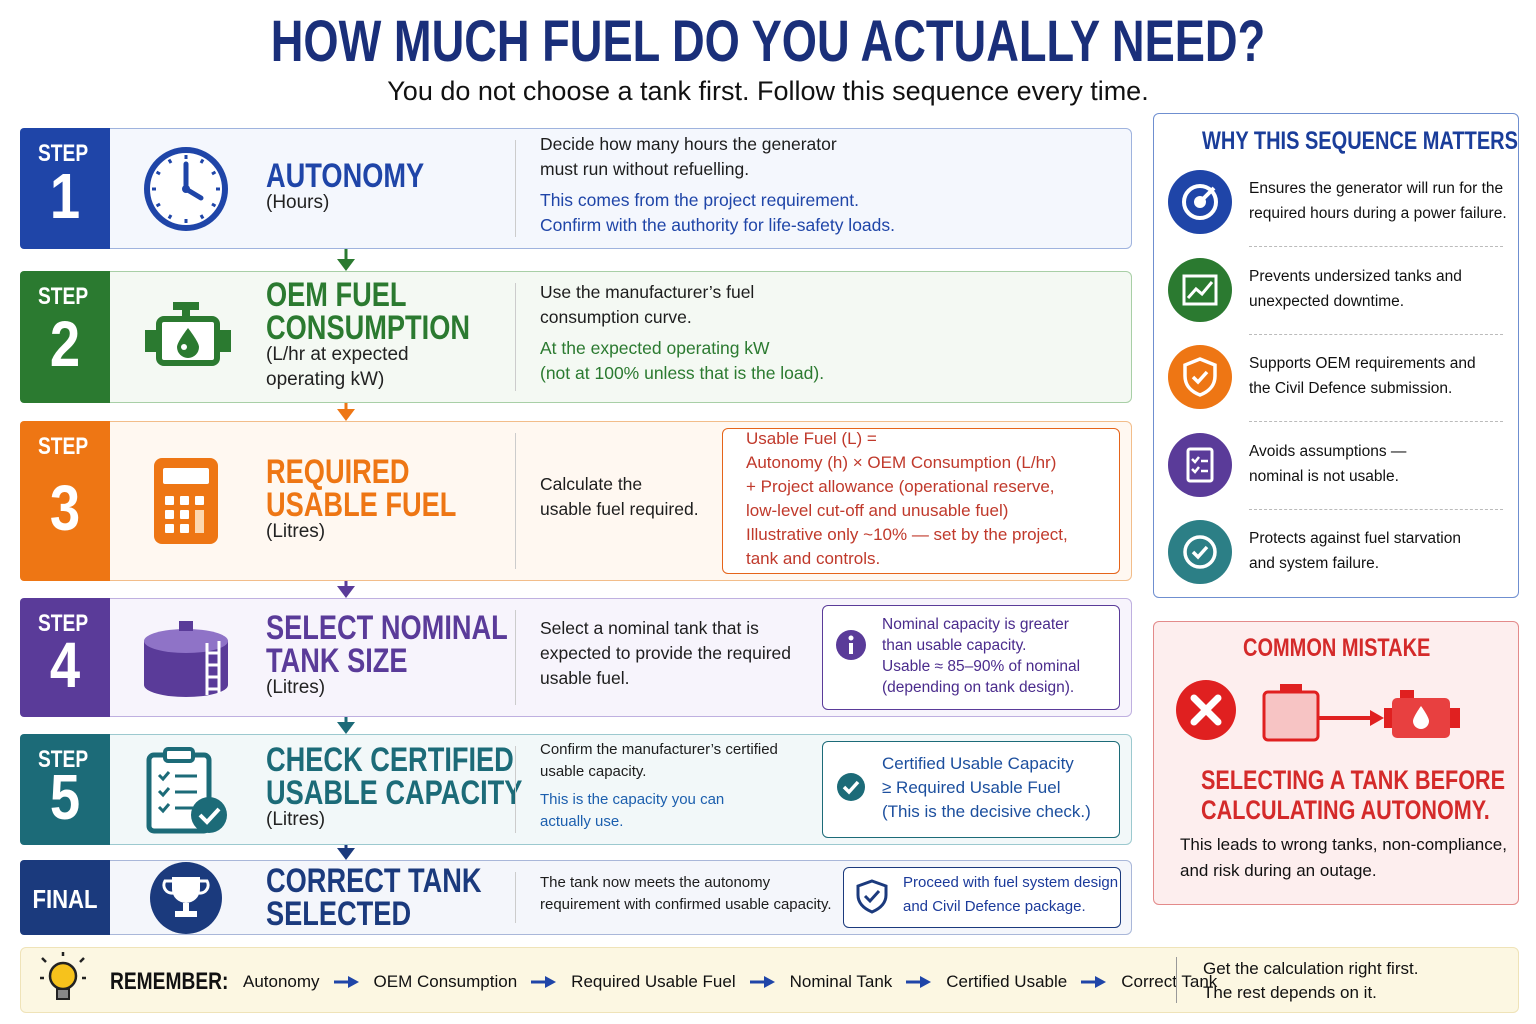 Image resolution: width=1536 pixels, height=1024 pixels. I want to click on sidebar-separator, so click(1376, 334).